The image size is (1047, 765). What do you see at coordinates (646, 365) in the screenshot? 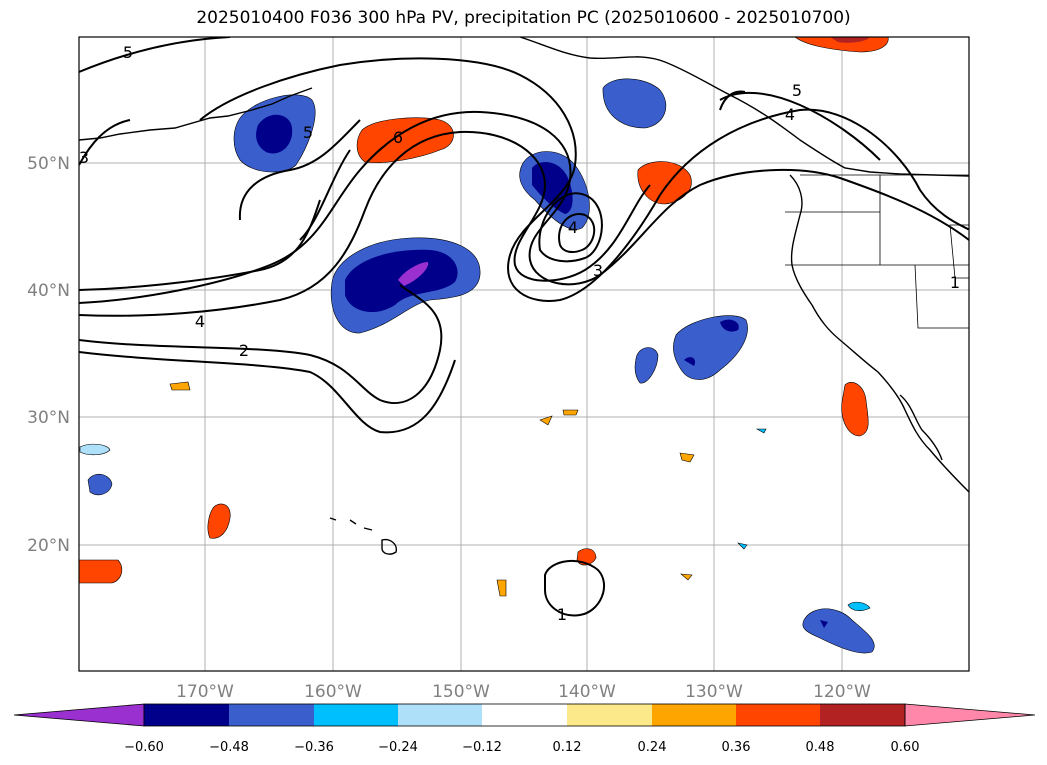
I see `neg-blob-small-a` at bounding box center [646, 365].